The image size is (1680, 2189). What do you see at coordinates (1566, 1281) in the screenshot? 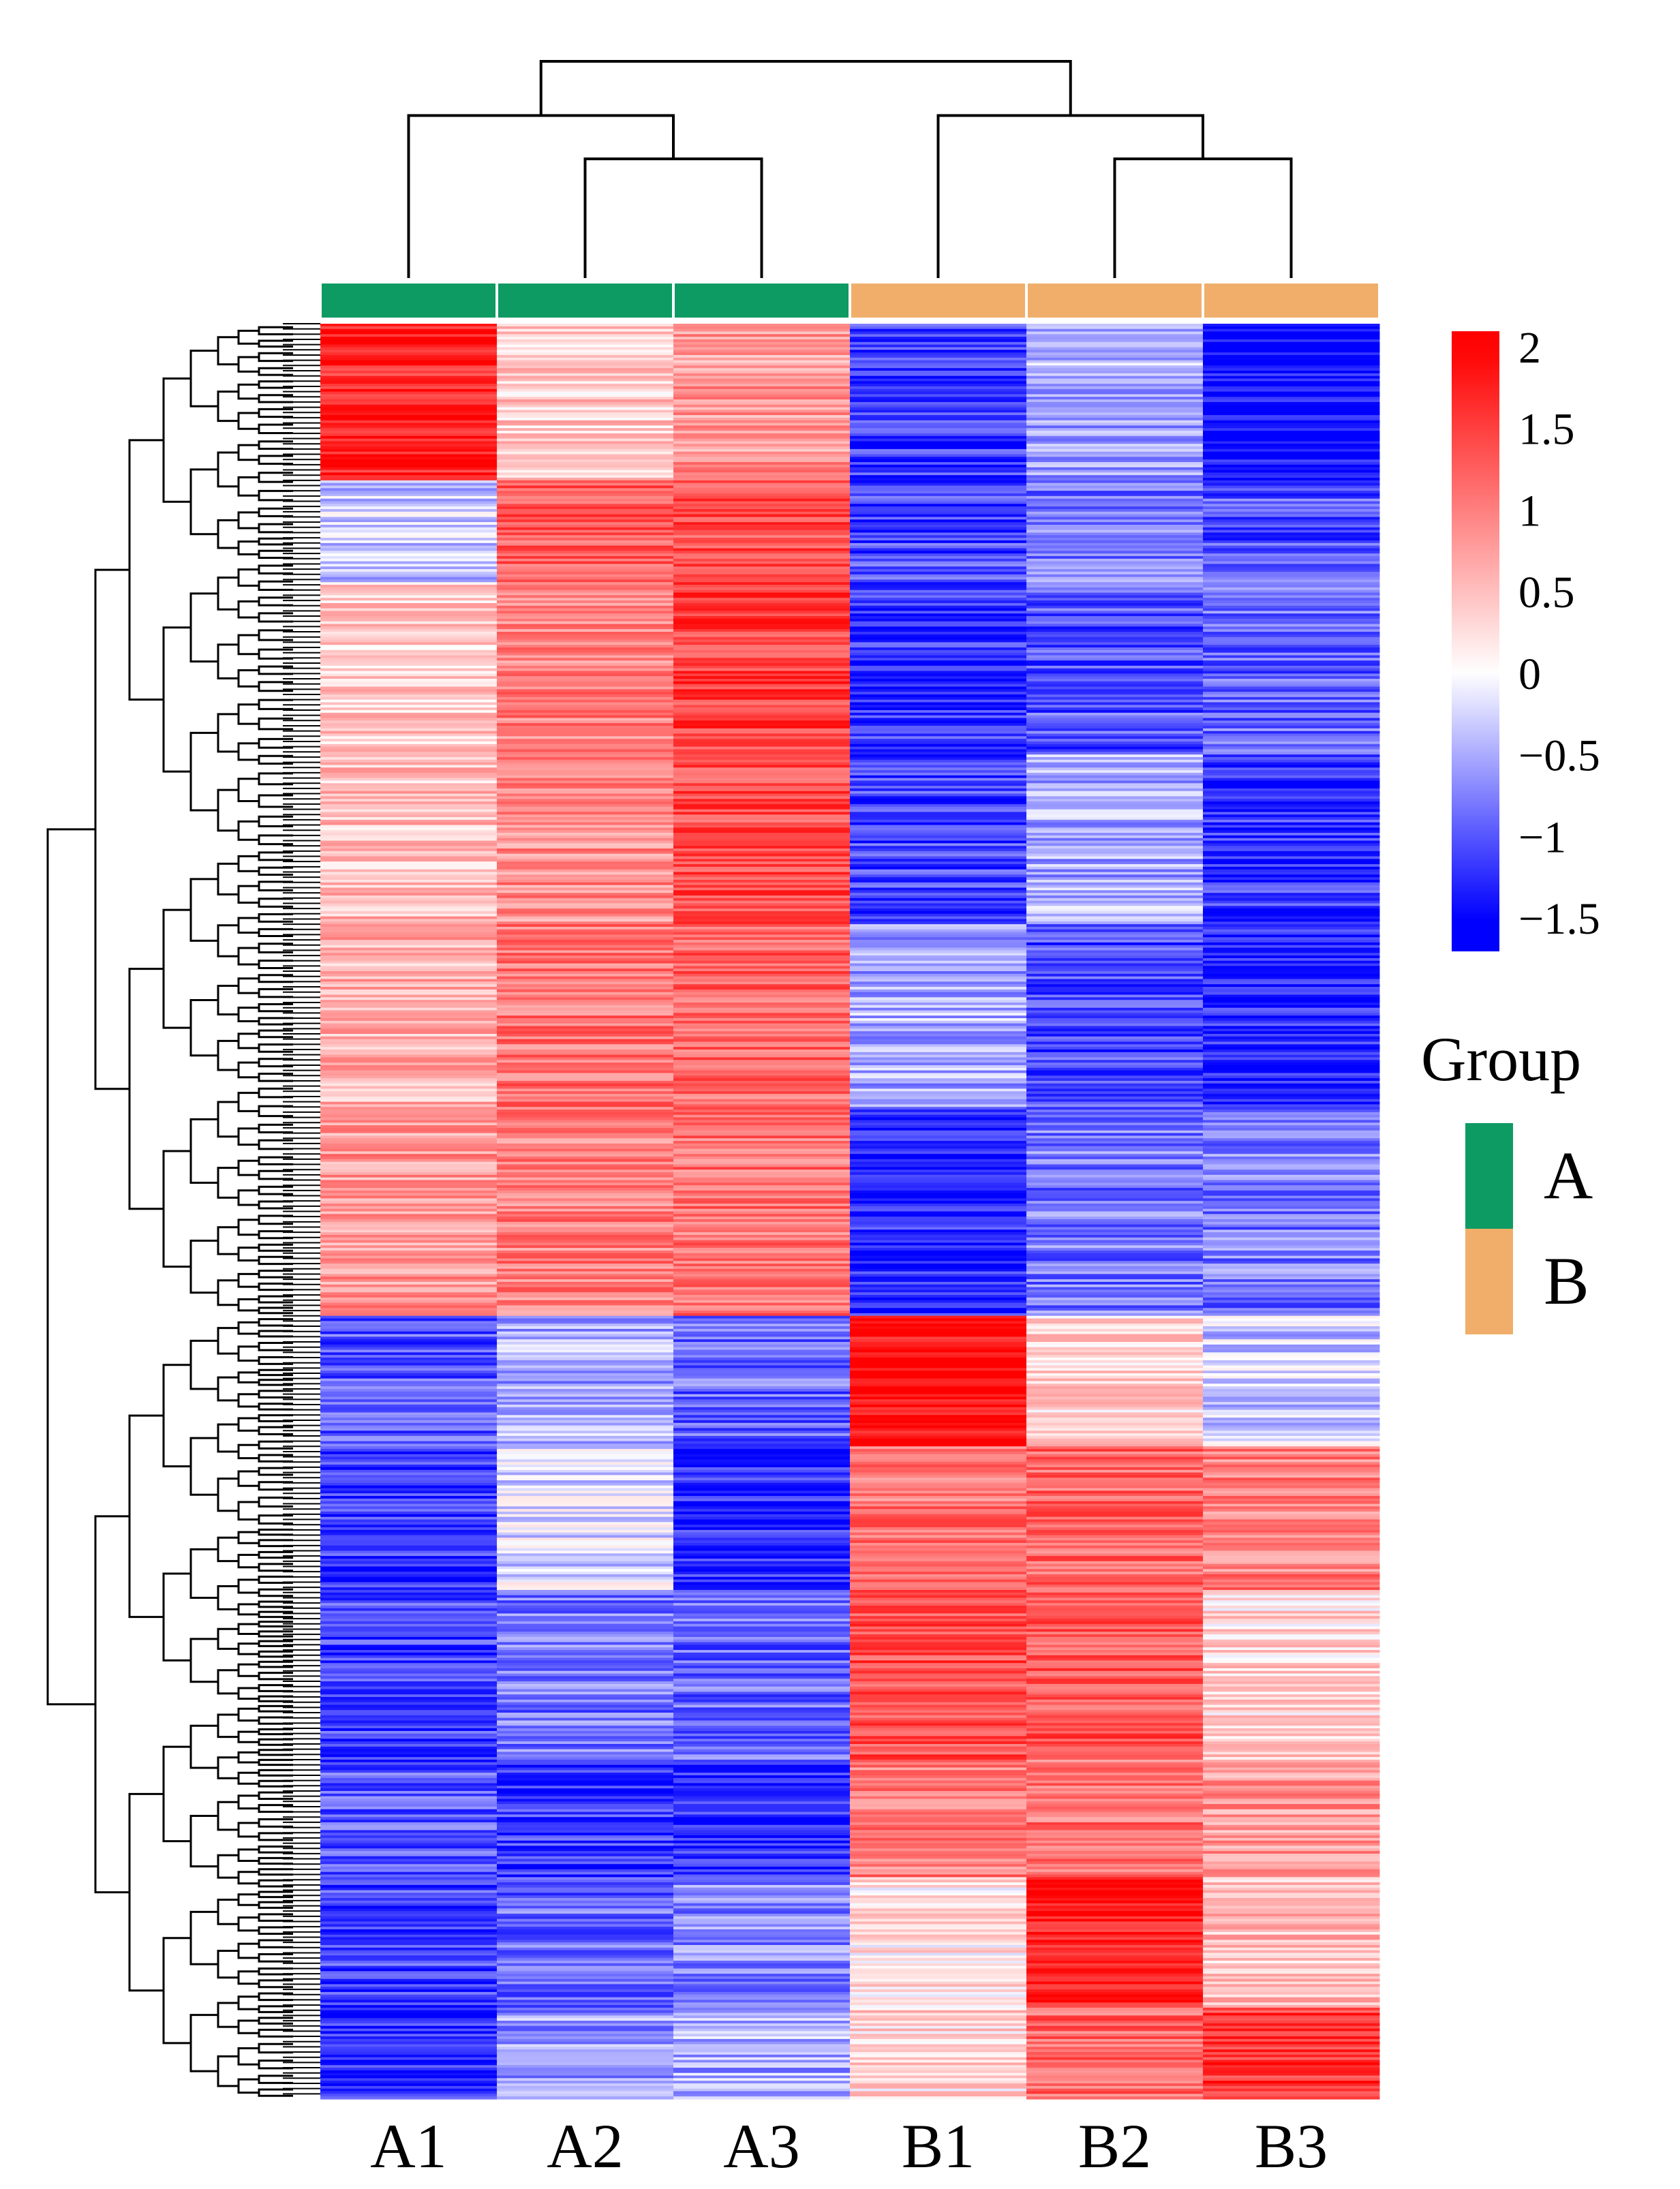
I see `legend-entry-label: B` at bounding box center [1566, 1281].